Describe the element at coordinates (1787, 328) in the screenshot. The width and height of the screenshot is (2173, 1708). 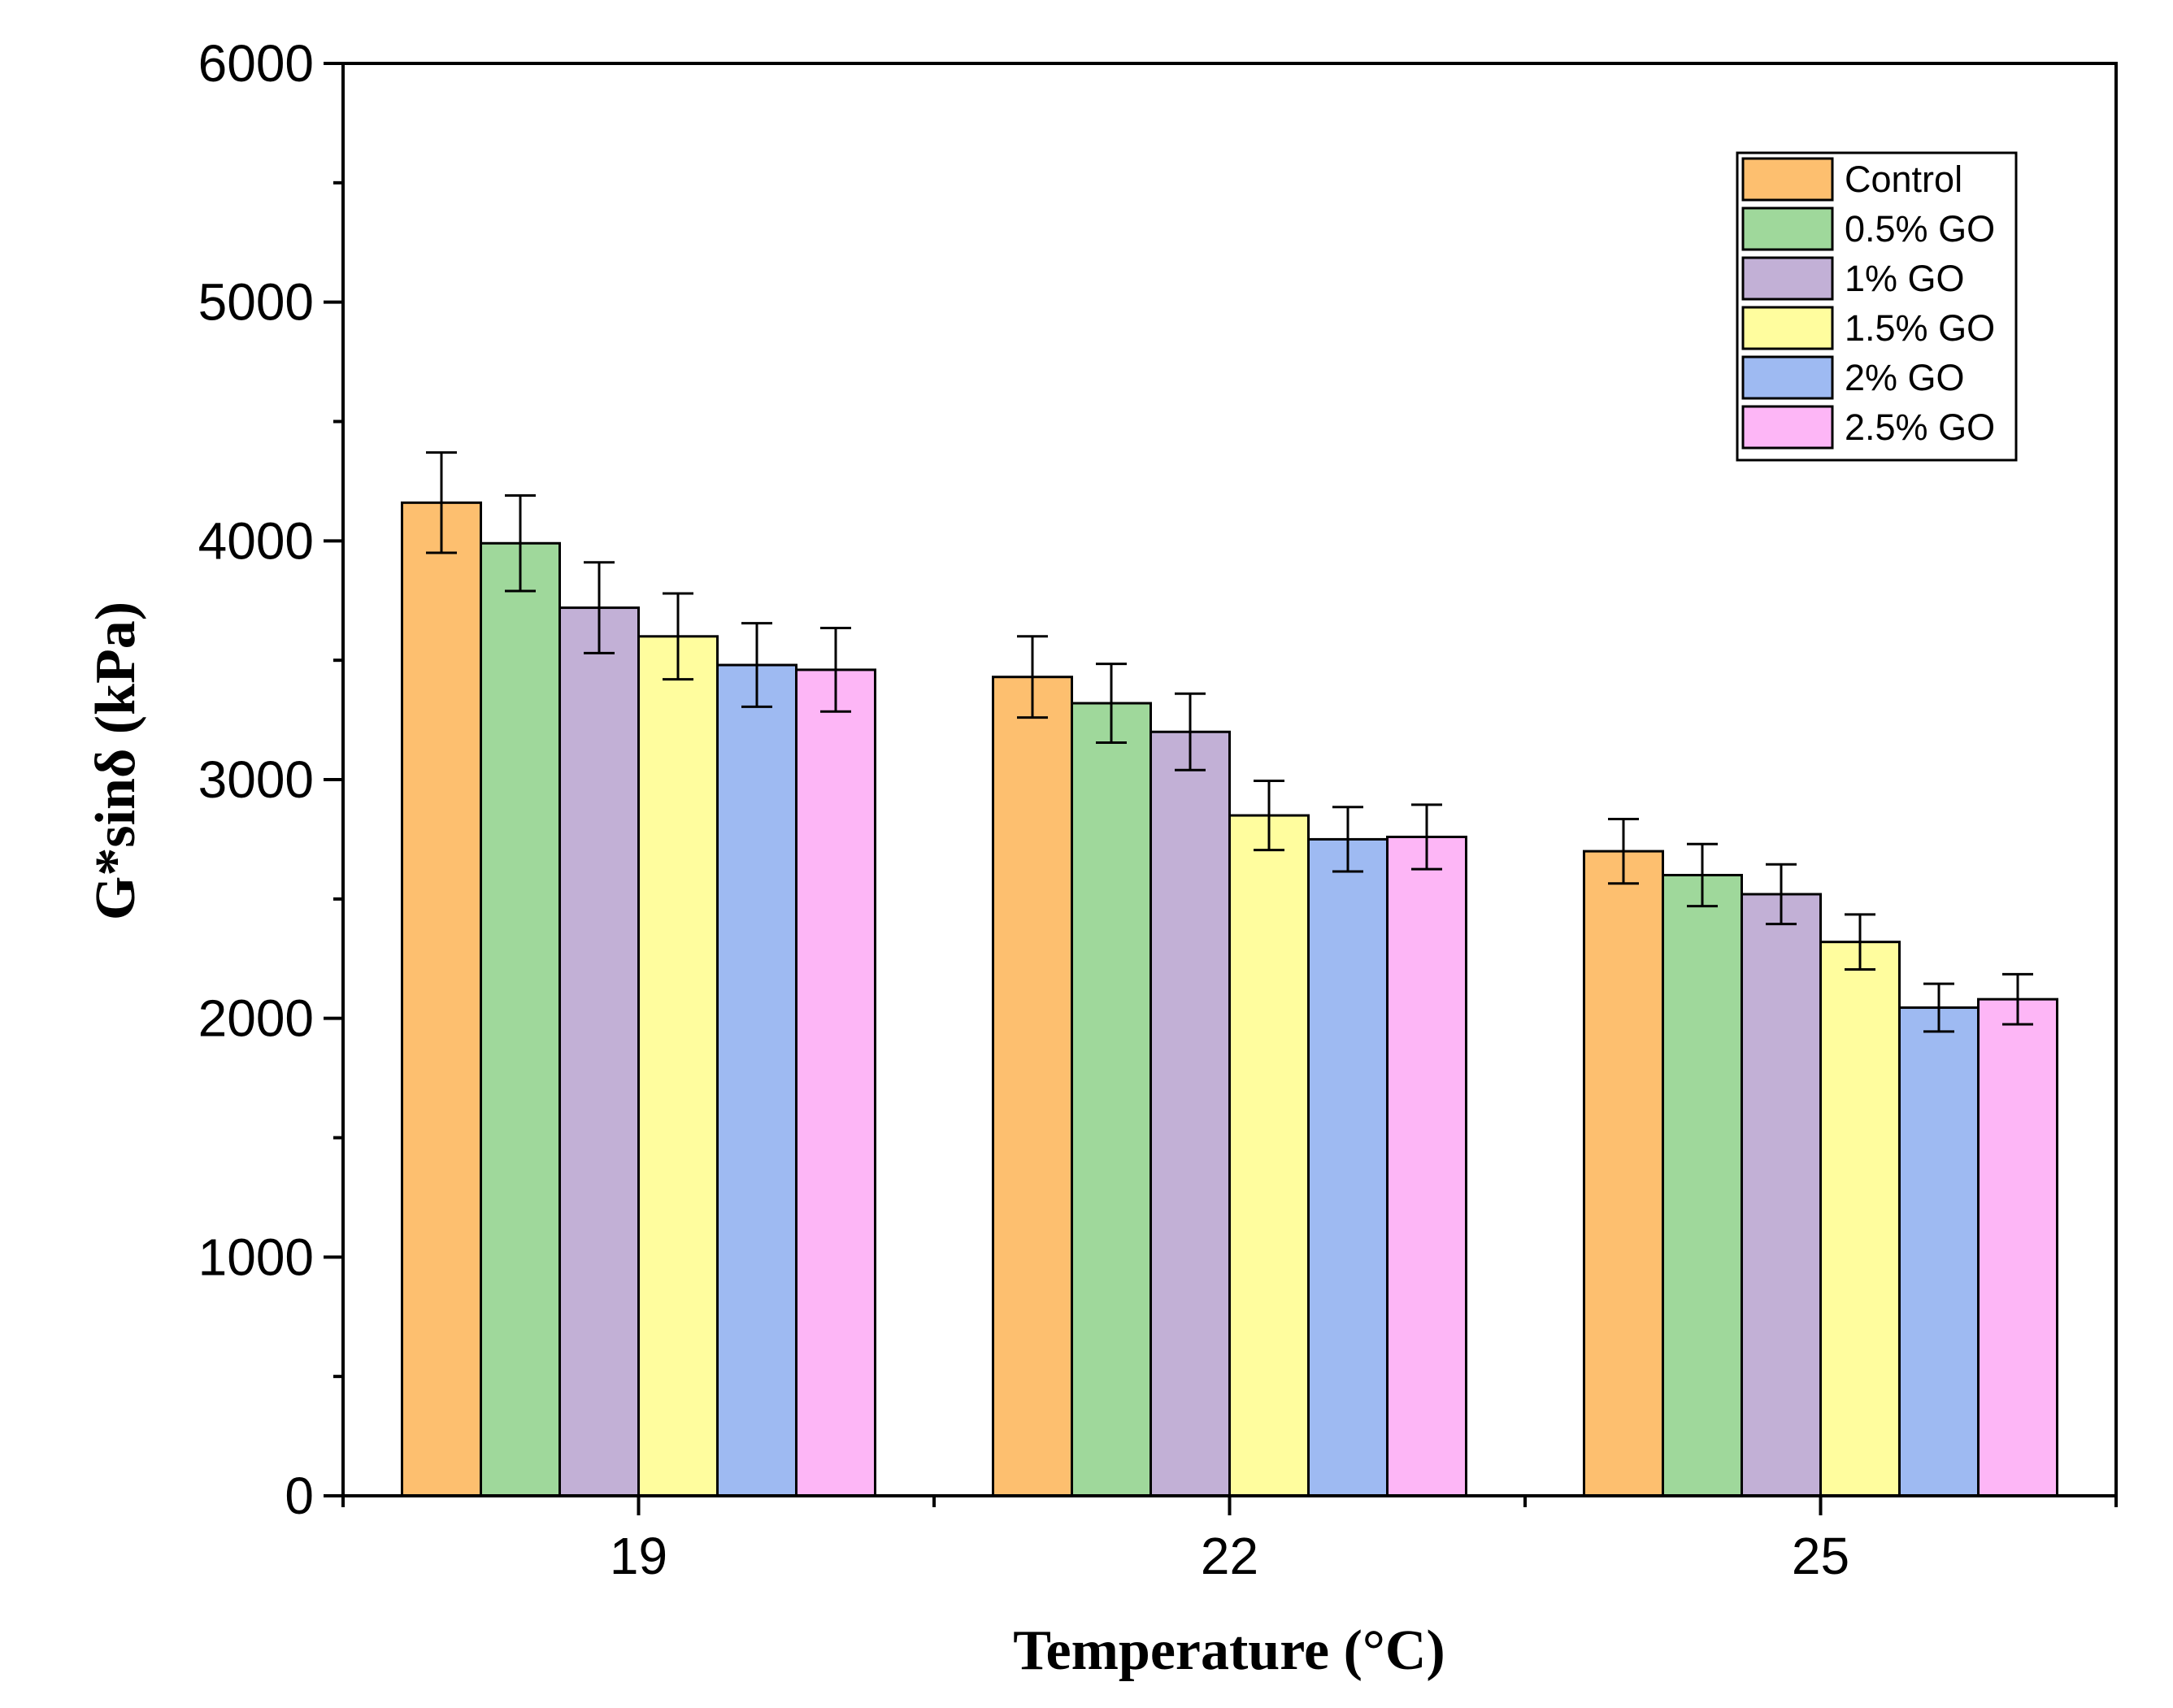
I see `legend-swatch-1-5-go` at that location.